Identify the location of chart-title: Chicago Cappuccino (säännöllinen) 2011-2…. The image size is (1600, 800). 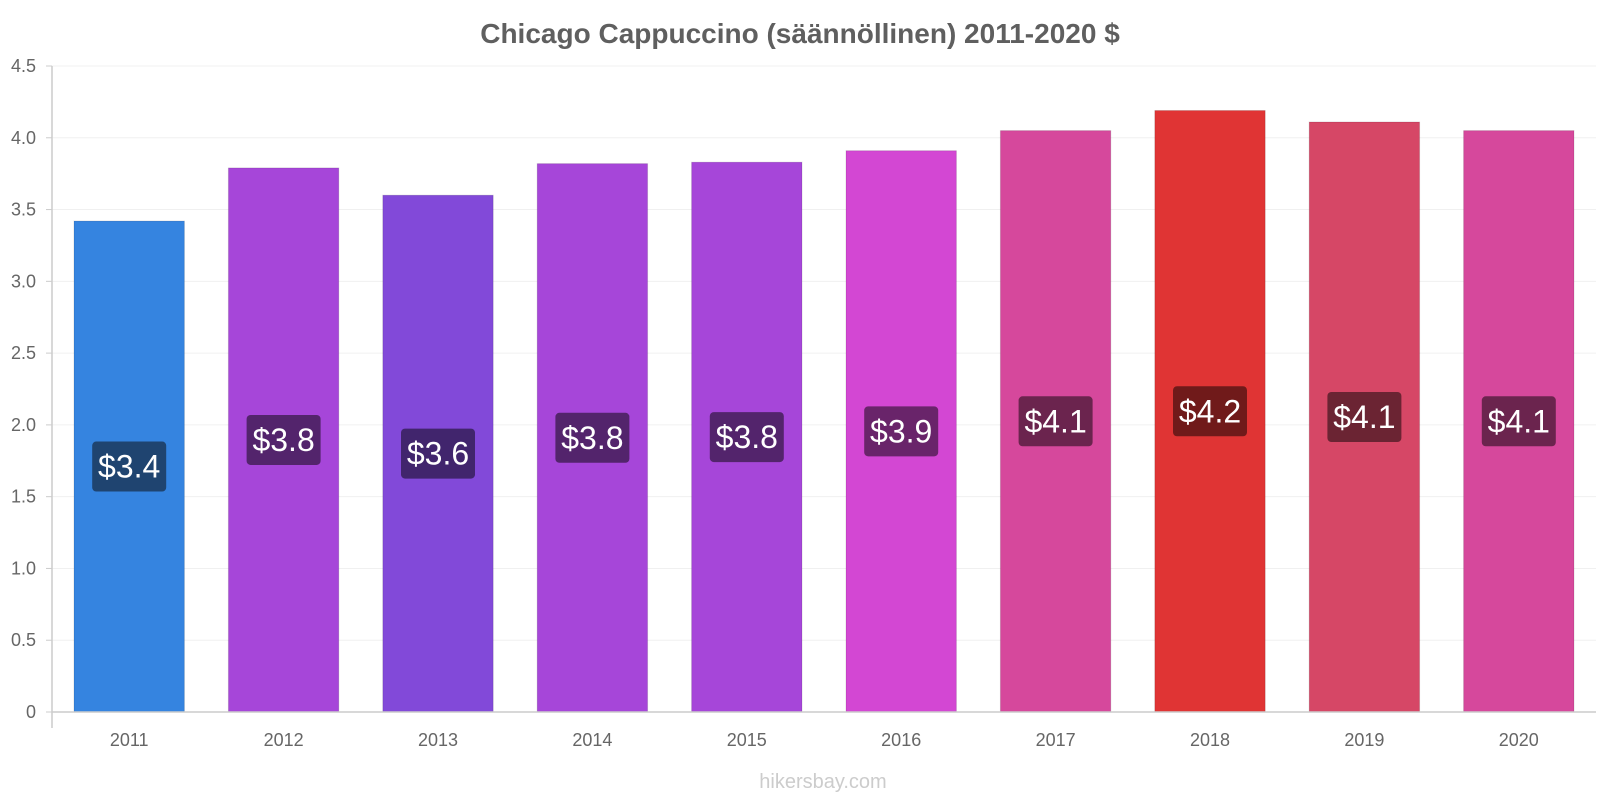
(800, 33).